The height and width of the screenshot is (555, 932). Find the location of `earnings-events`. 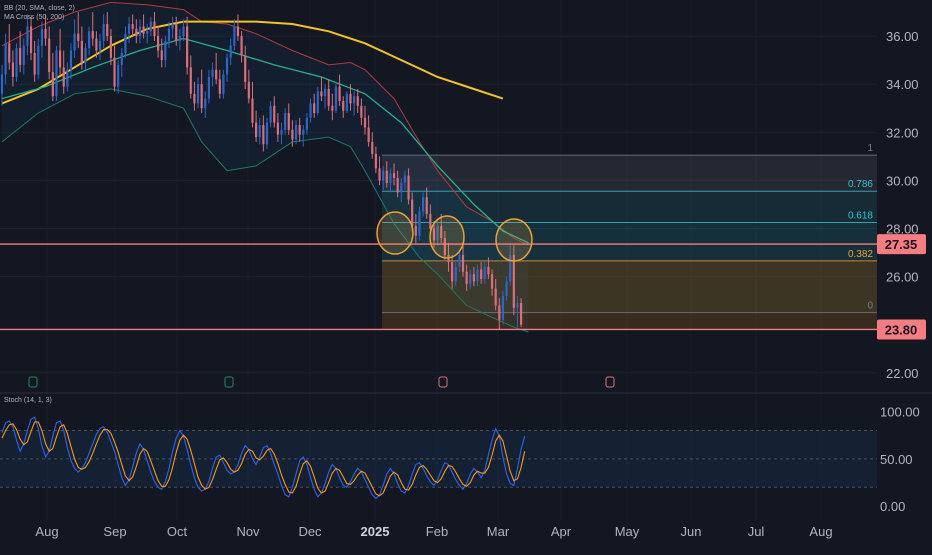

earnings-events is located at coordinates (321, 382).